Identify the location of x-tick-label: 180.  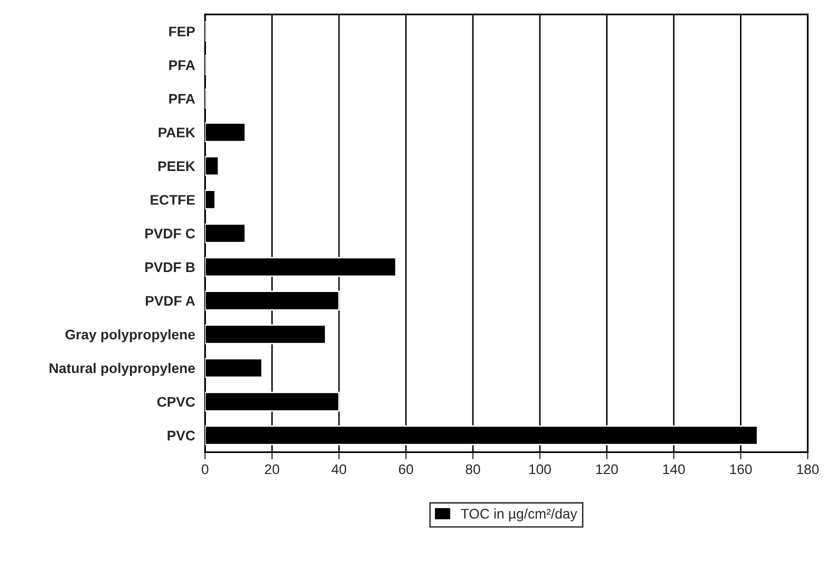
(808, 469).